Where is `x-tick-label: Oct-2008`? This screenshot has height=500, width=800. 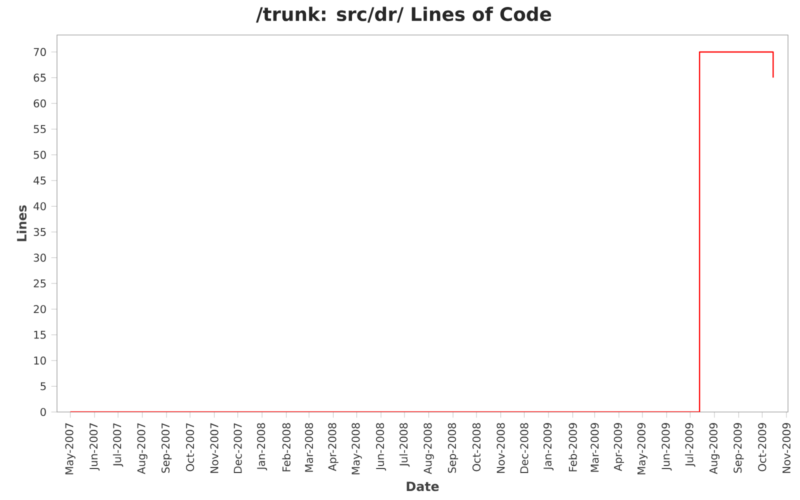
x-tick-label: Oct-2008 is located at coordinates (476, 447).